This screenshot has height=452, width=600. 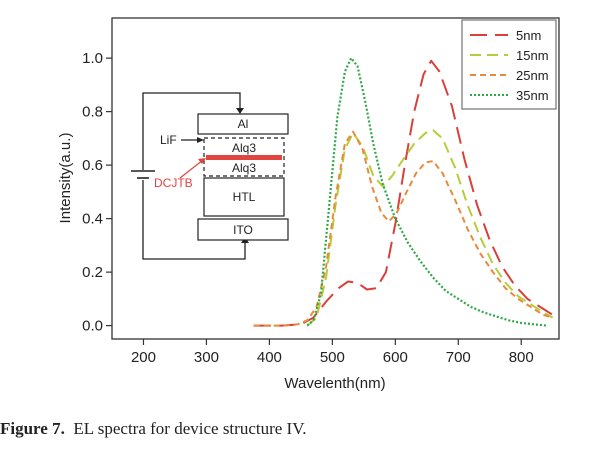 I want to click on device-structure-inset: Al Alq3 Alq3 HTL ITO LiF DCJTB, so click(x=210, y=176).